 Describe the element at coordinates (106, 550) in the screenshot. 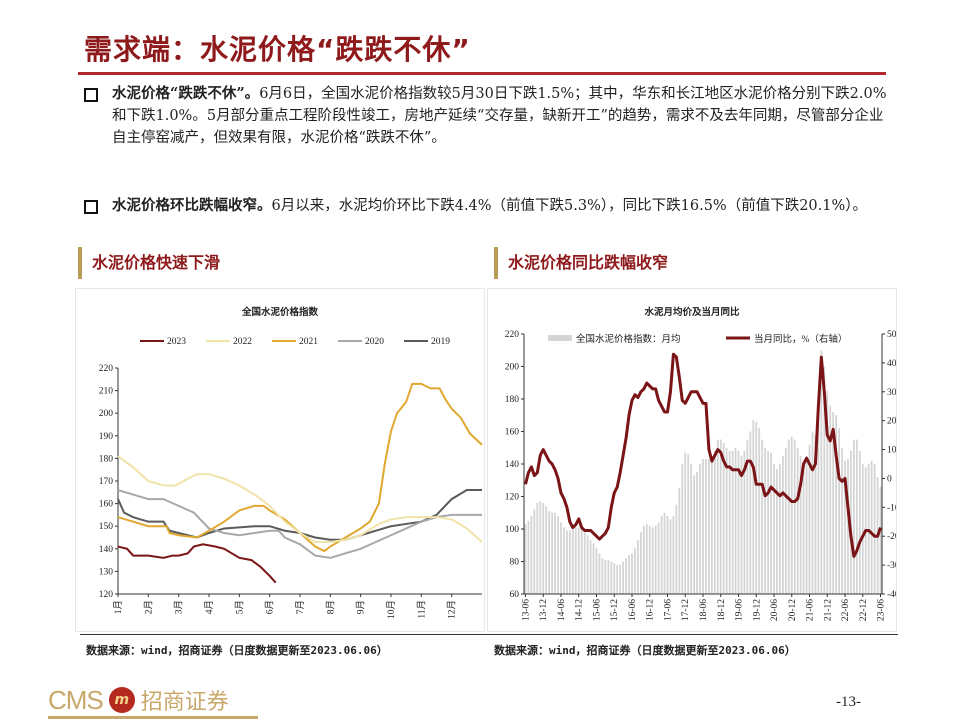

I see `y-tick-label: 140` at that location.